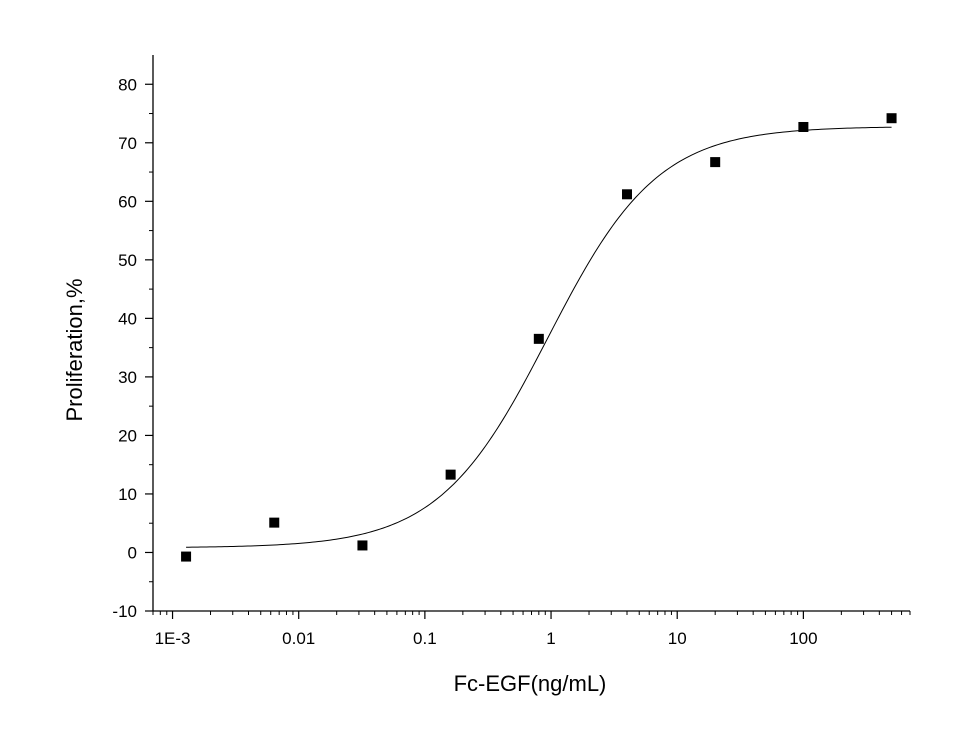 The height and width of the screenshot is (754, 966). What do you see at coordinates (127, 318) in the screenshot?
I see `y-tick-label: 40` at bounding box center [127, 318].